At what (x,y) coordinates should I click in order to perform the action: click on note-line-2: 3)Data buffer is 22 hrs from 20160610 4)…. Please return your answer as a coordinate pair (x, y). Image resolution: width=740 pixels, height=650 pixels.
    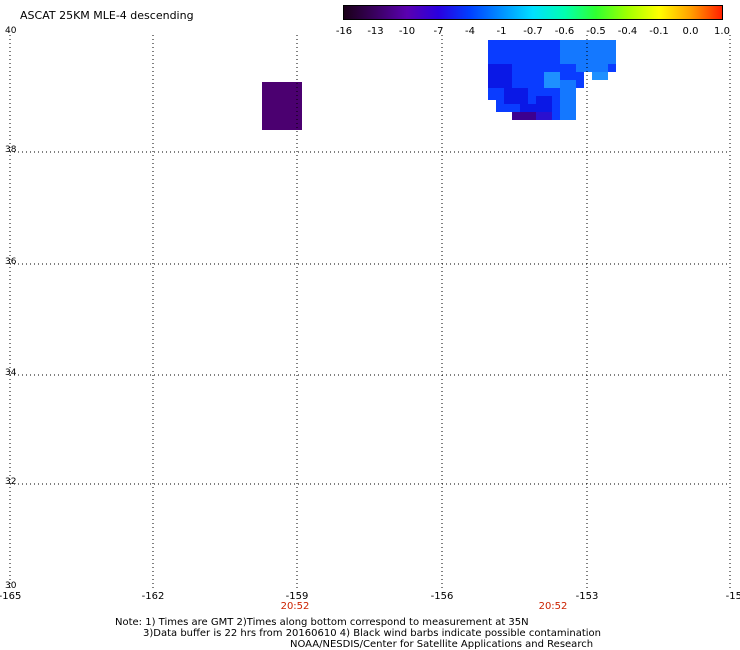
    Looking at the image, I should click on (372, 633).